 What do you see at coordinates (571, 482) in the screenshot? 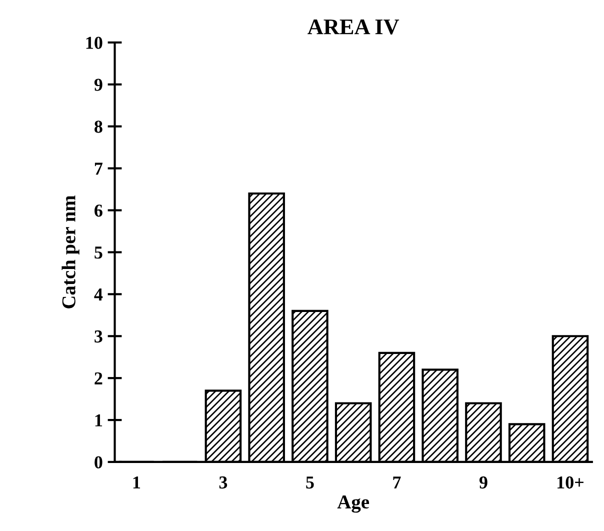
I see `x-tick-label: 10+` at bounding box center [571, 482].